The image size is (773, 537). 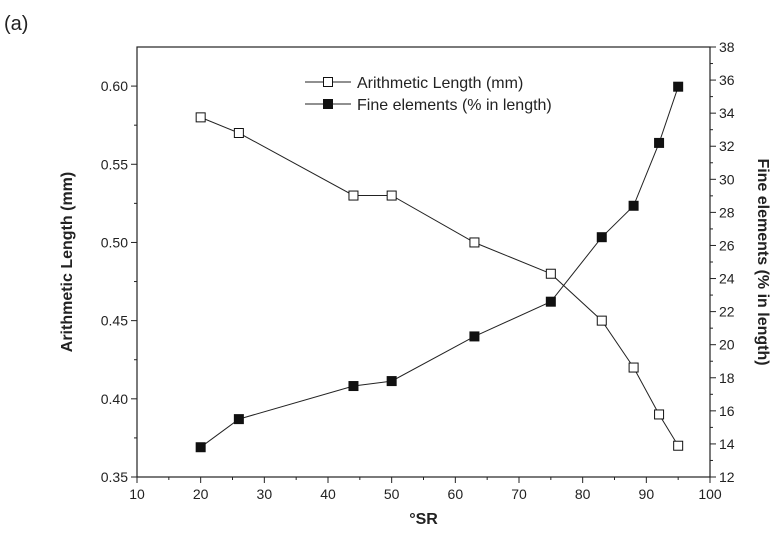 I want to click on x-tick-label: 80, so click(x=583, y=494).